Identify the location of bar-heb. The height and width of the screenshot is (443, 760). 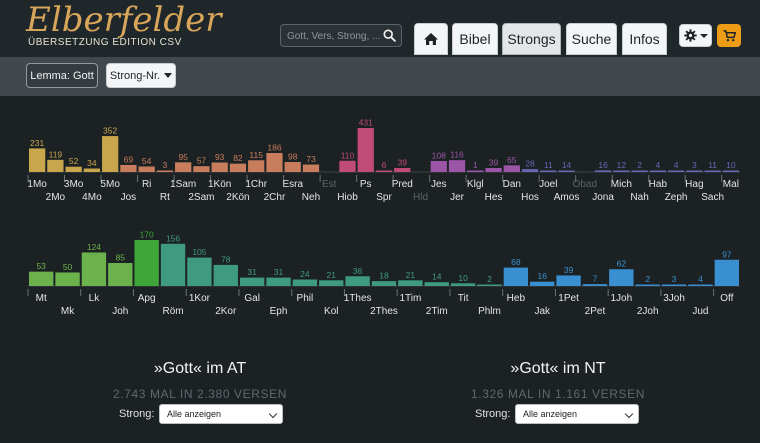
(516, 276).